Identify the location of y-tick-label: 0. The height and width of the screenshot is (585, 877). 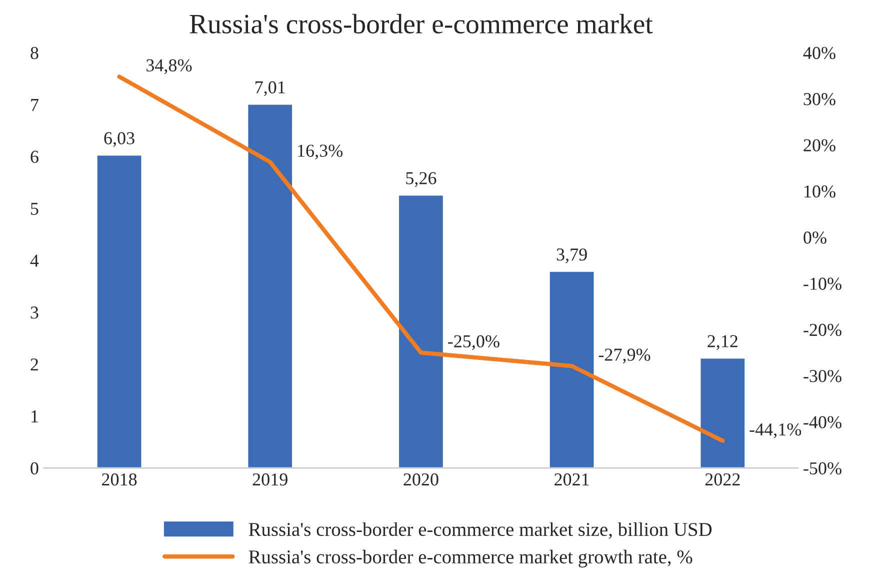
(34, 468).